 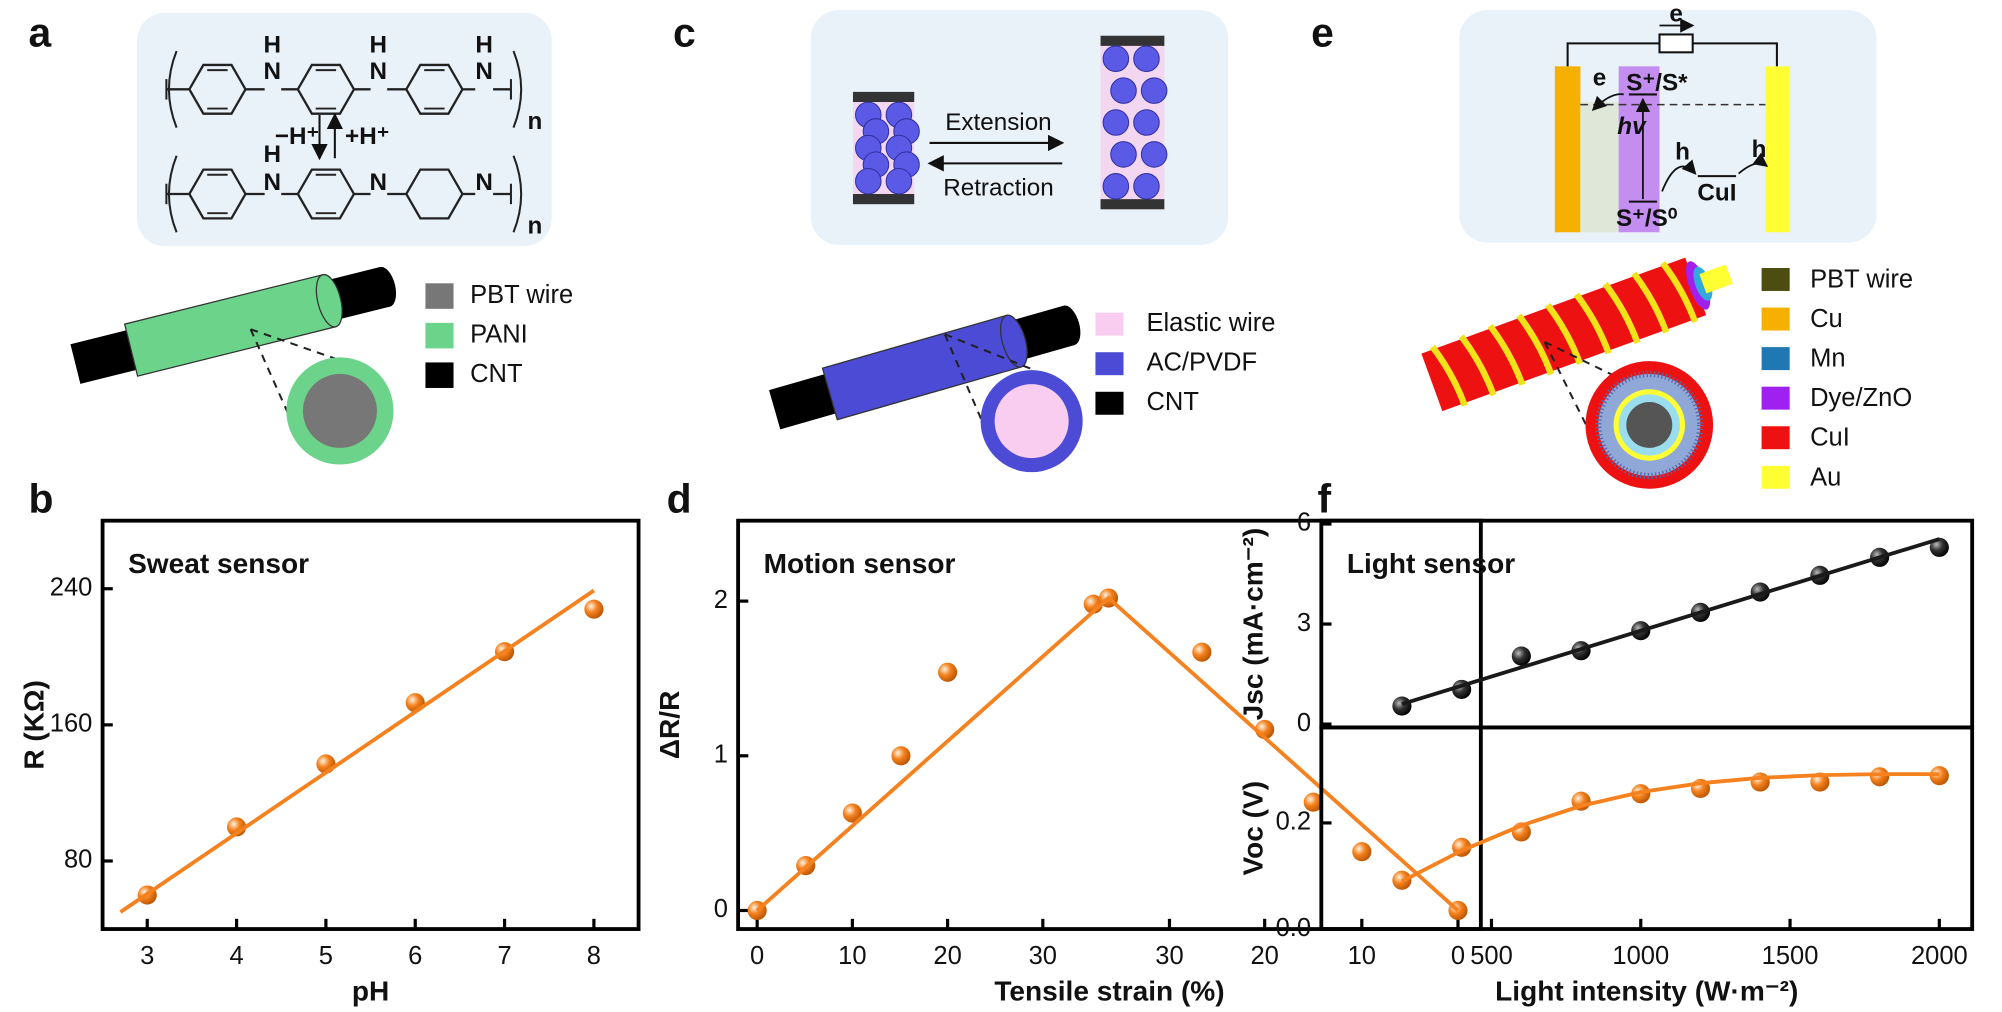 I want to click on legend-label: Dye/ZnO, so click(x=1861, y=398).